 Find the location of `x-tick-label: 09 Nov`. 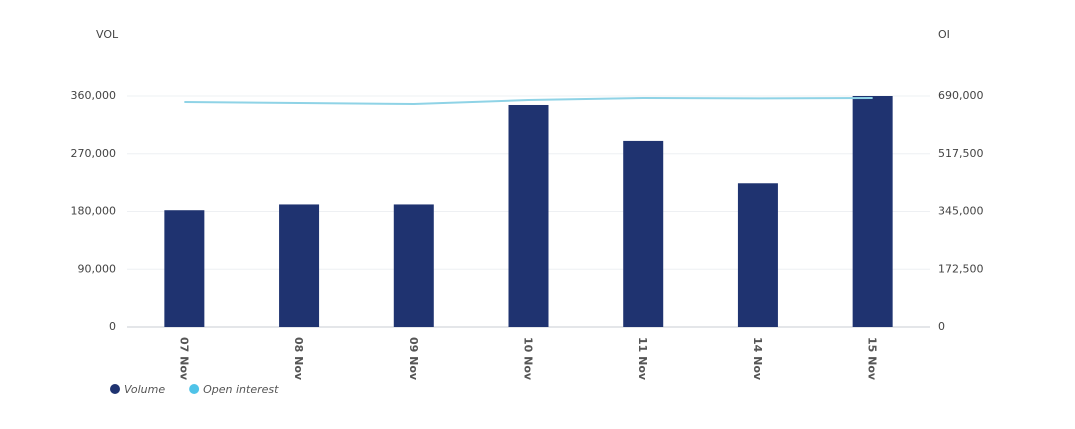

x-tick-label: 09 Nov is located at coordinates (413, 359).